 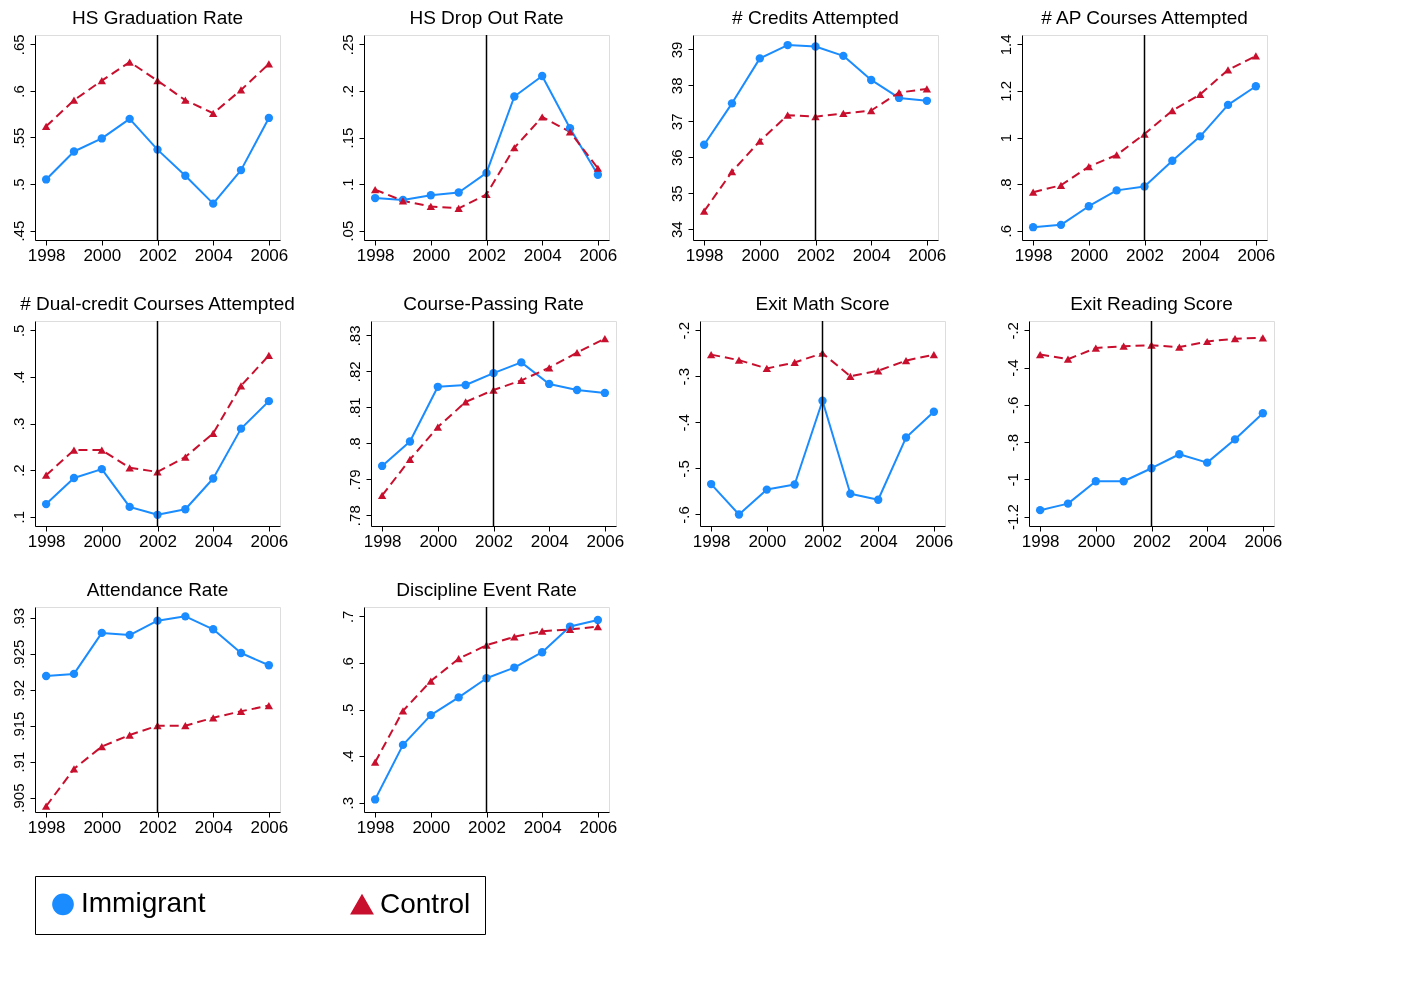 What do you see at coordinates (347, 803) in the screenshot?
I see `y-tick-label: .3` at bounding box center [347, 803].